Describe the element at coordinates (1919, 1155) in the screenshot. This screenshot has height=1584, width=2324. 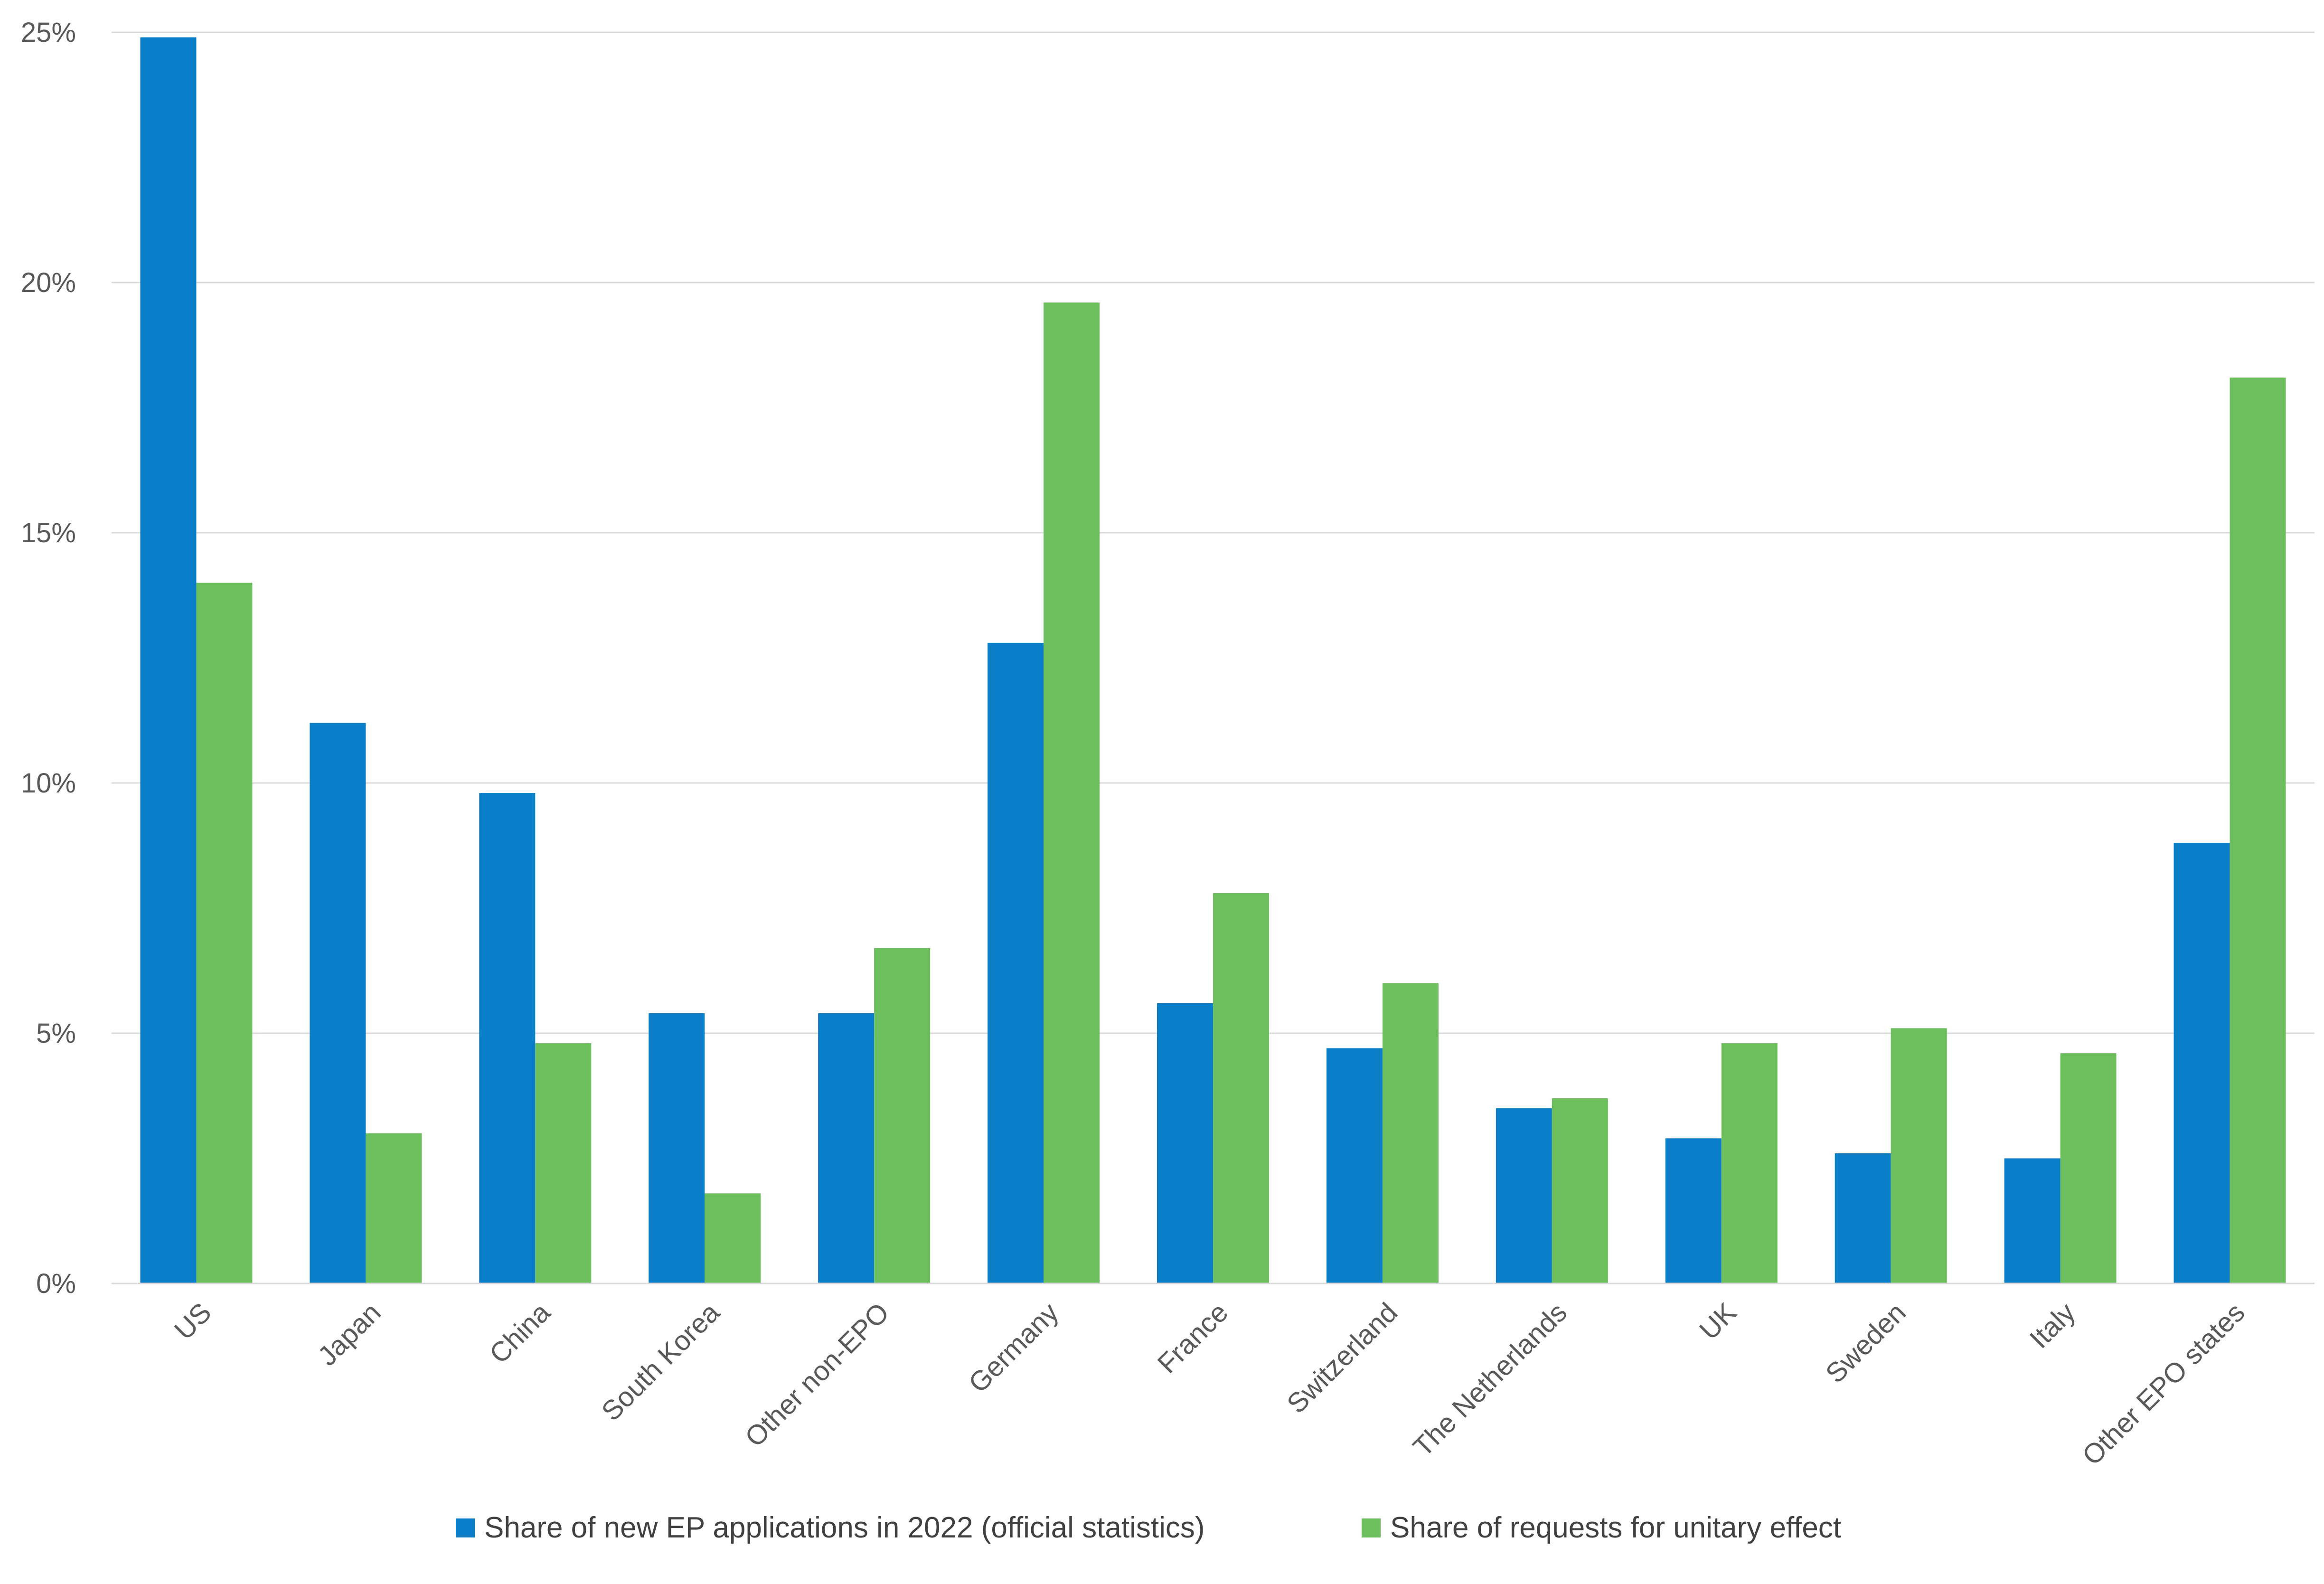
I see `bar-series-2-sweden` at that location.